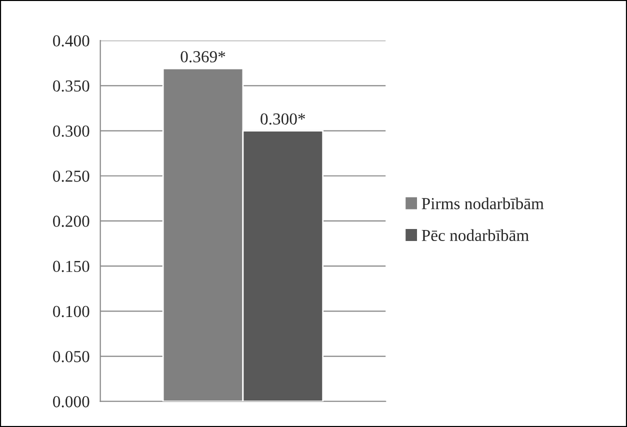  I want to click on y-tick-label: 0.050, so click(71, 356).